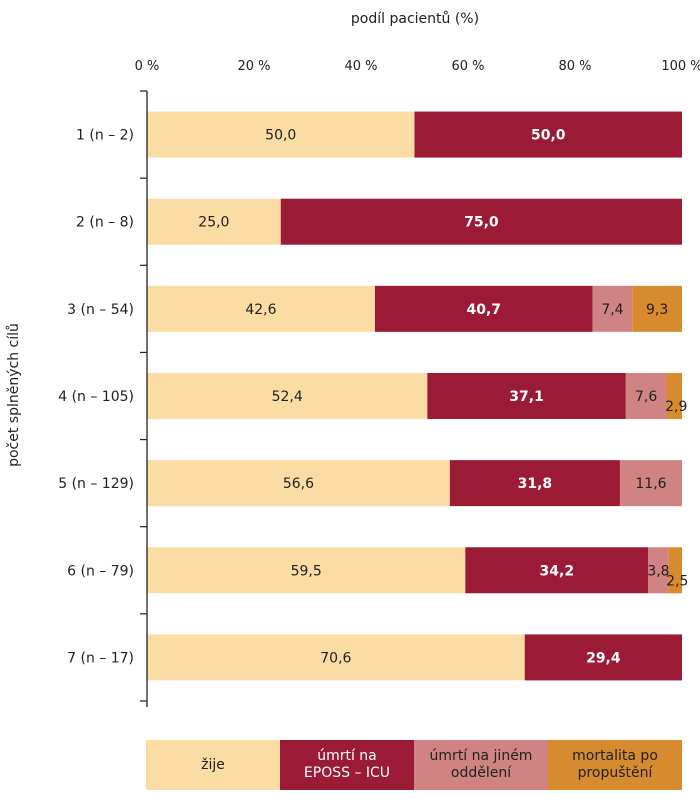 This screenshot has width=700, height=800. I want to click on y-axis-label: počet splněných cílů, so click(14, 395).